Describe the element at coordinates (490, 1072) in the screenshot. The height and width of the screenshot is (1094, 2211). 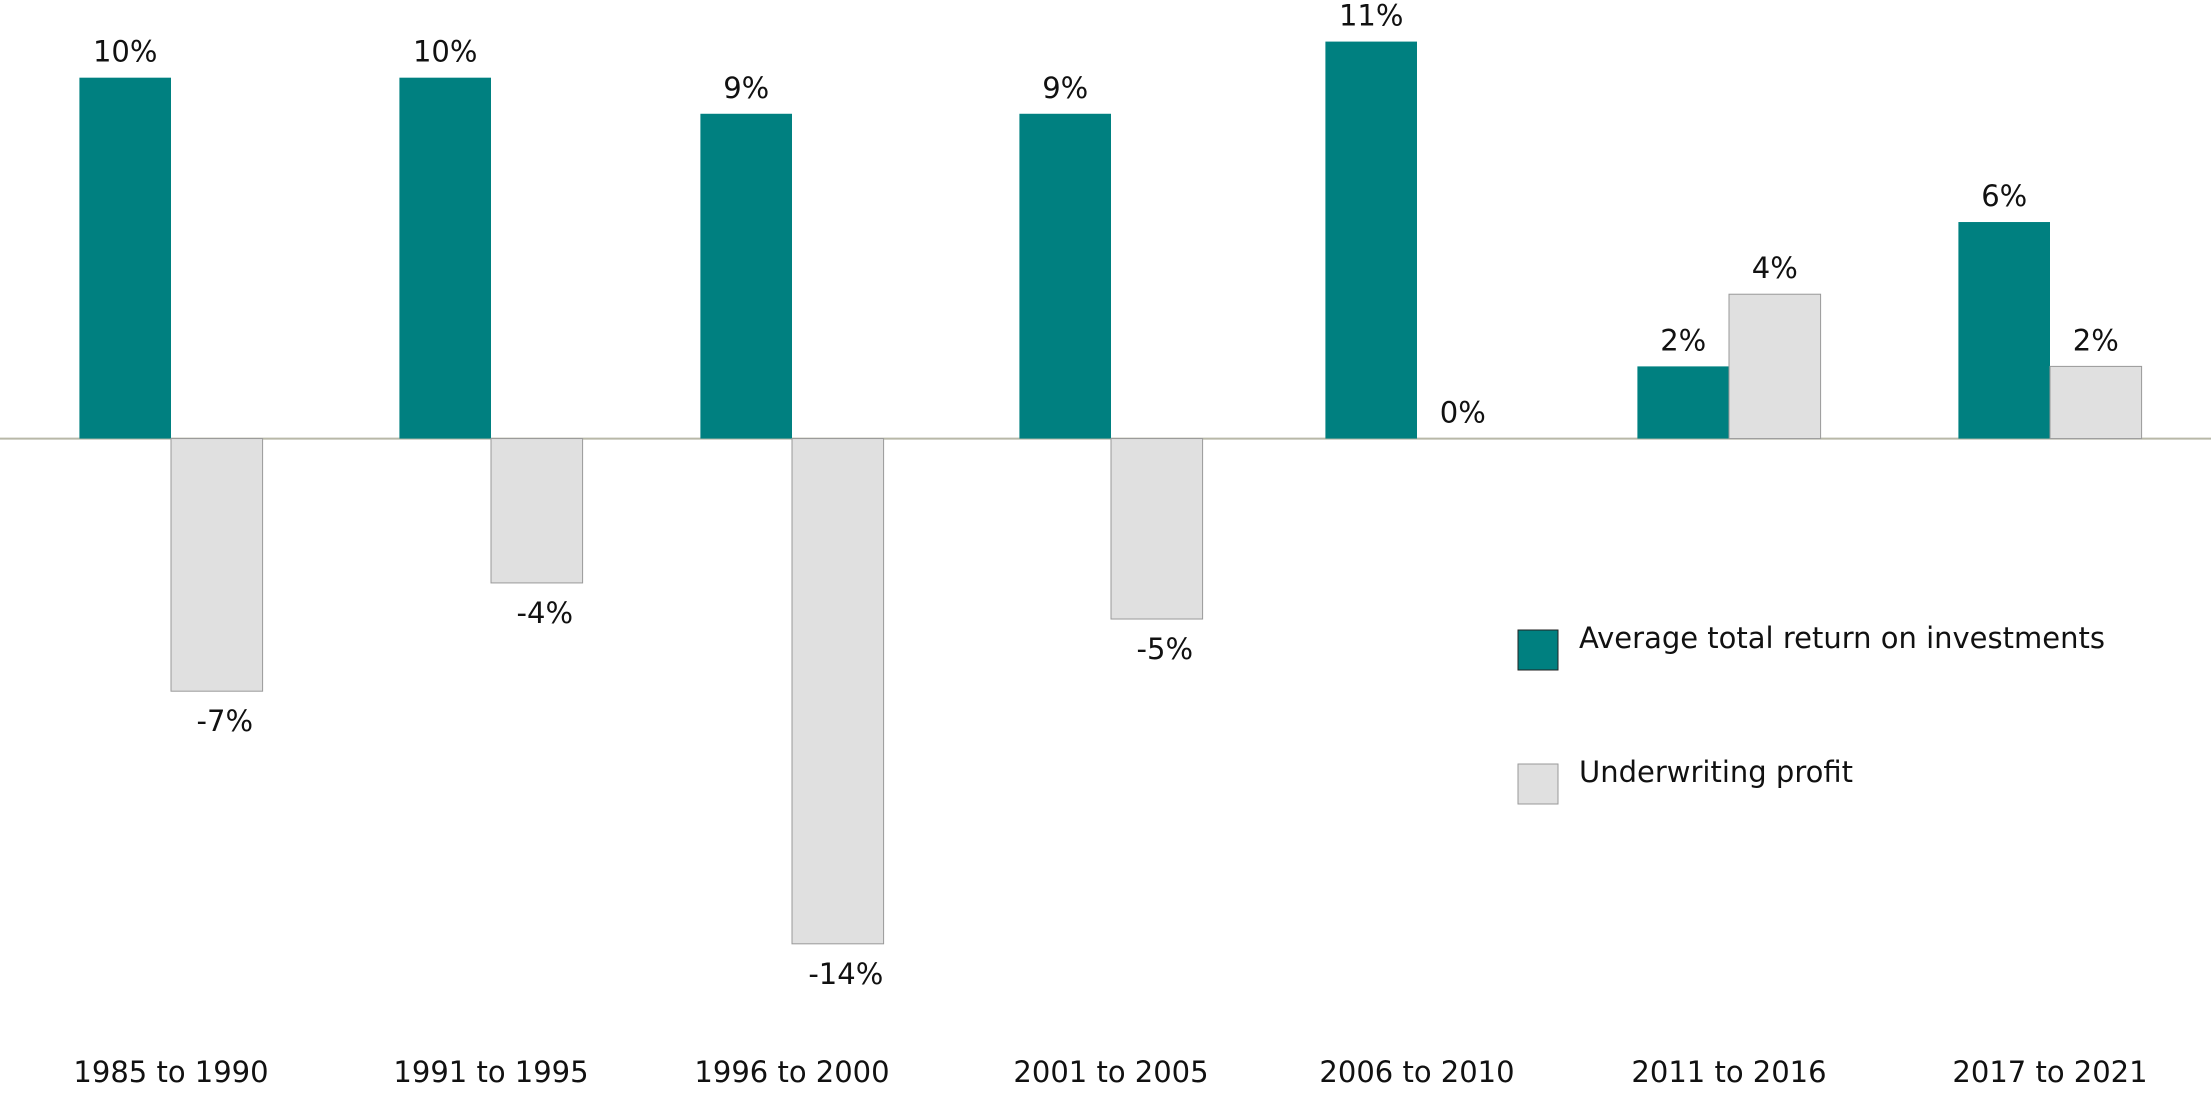
I see `x-tick-label: 1991 to 1995` at that location.